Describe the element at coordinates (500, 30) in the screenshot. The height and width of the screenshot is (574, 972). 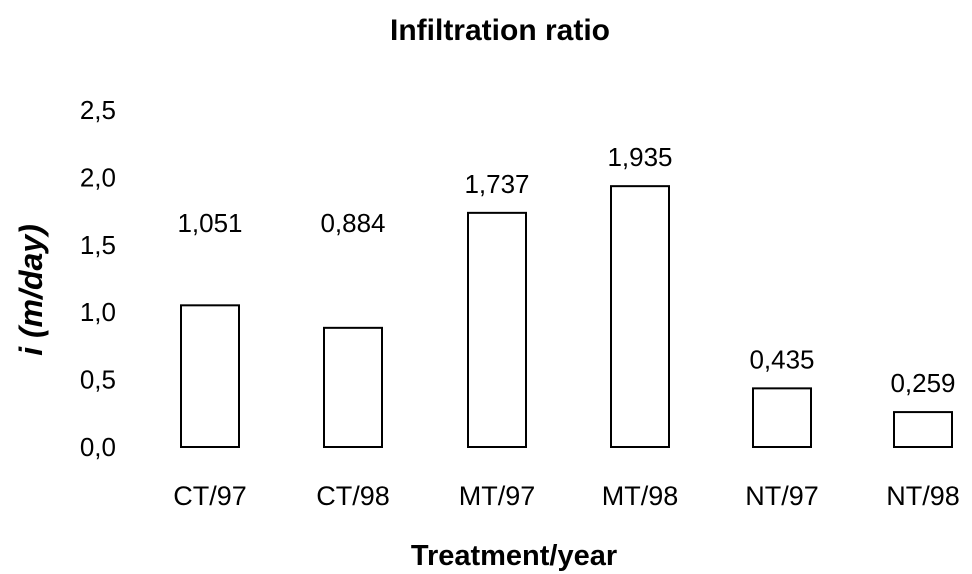
I see `chart-title: Infiltration ratio` at that location.